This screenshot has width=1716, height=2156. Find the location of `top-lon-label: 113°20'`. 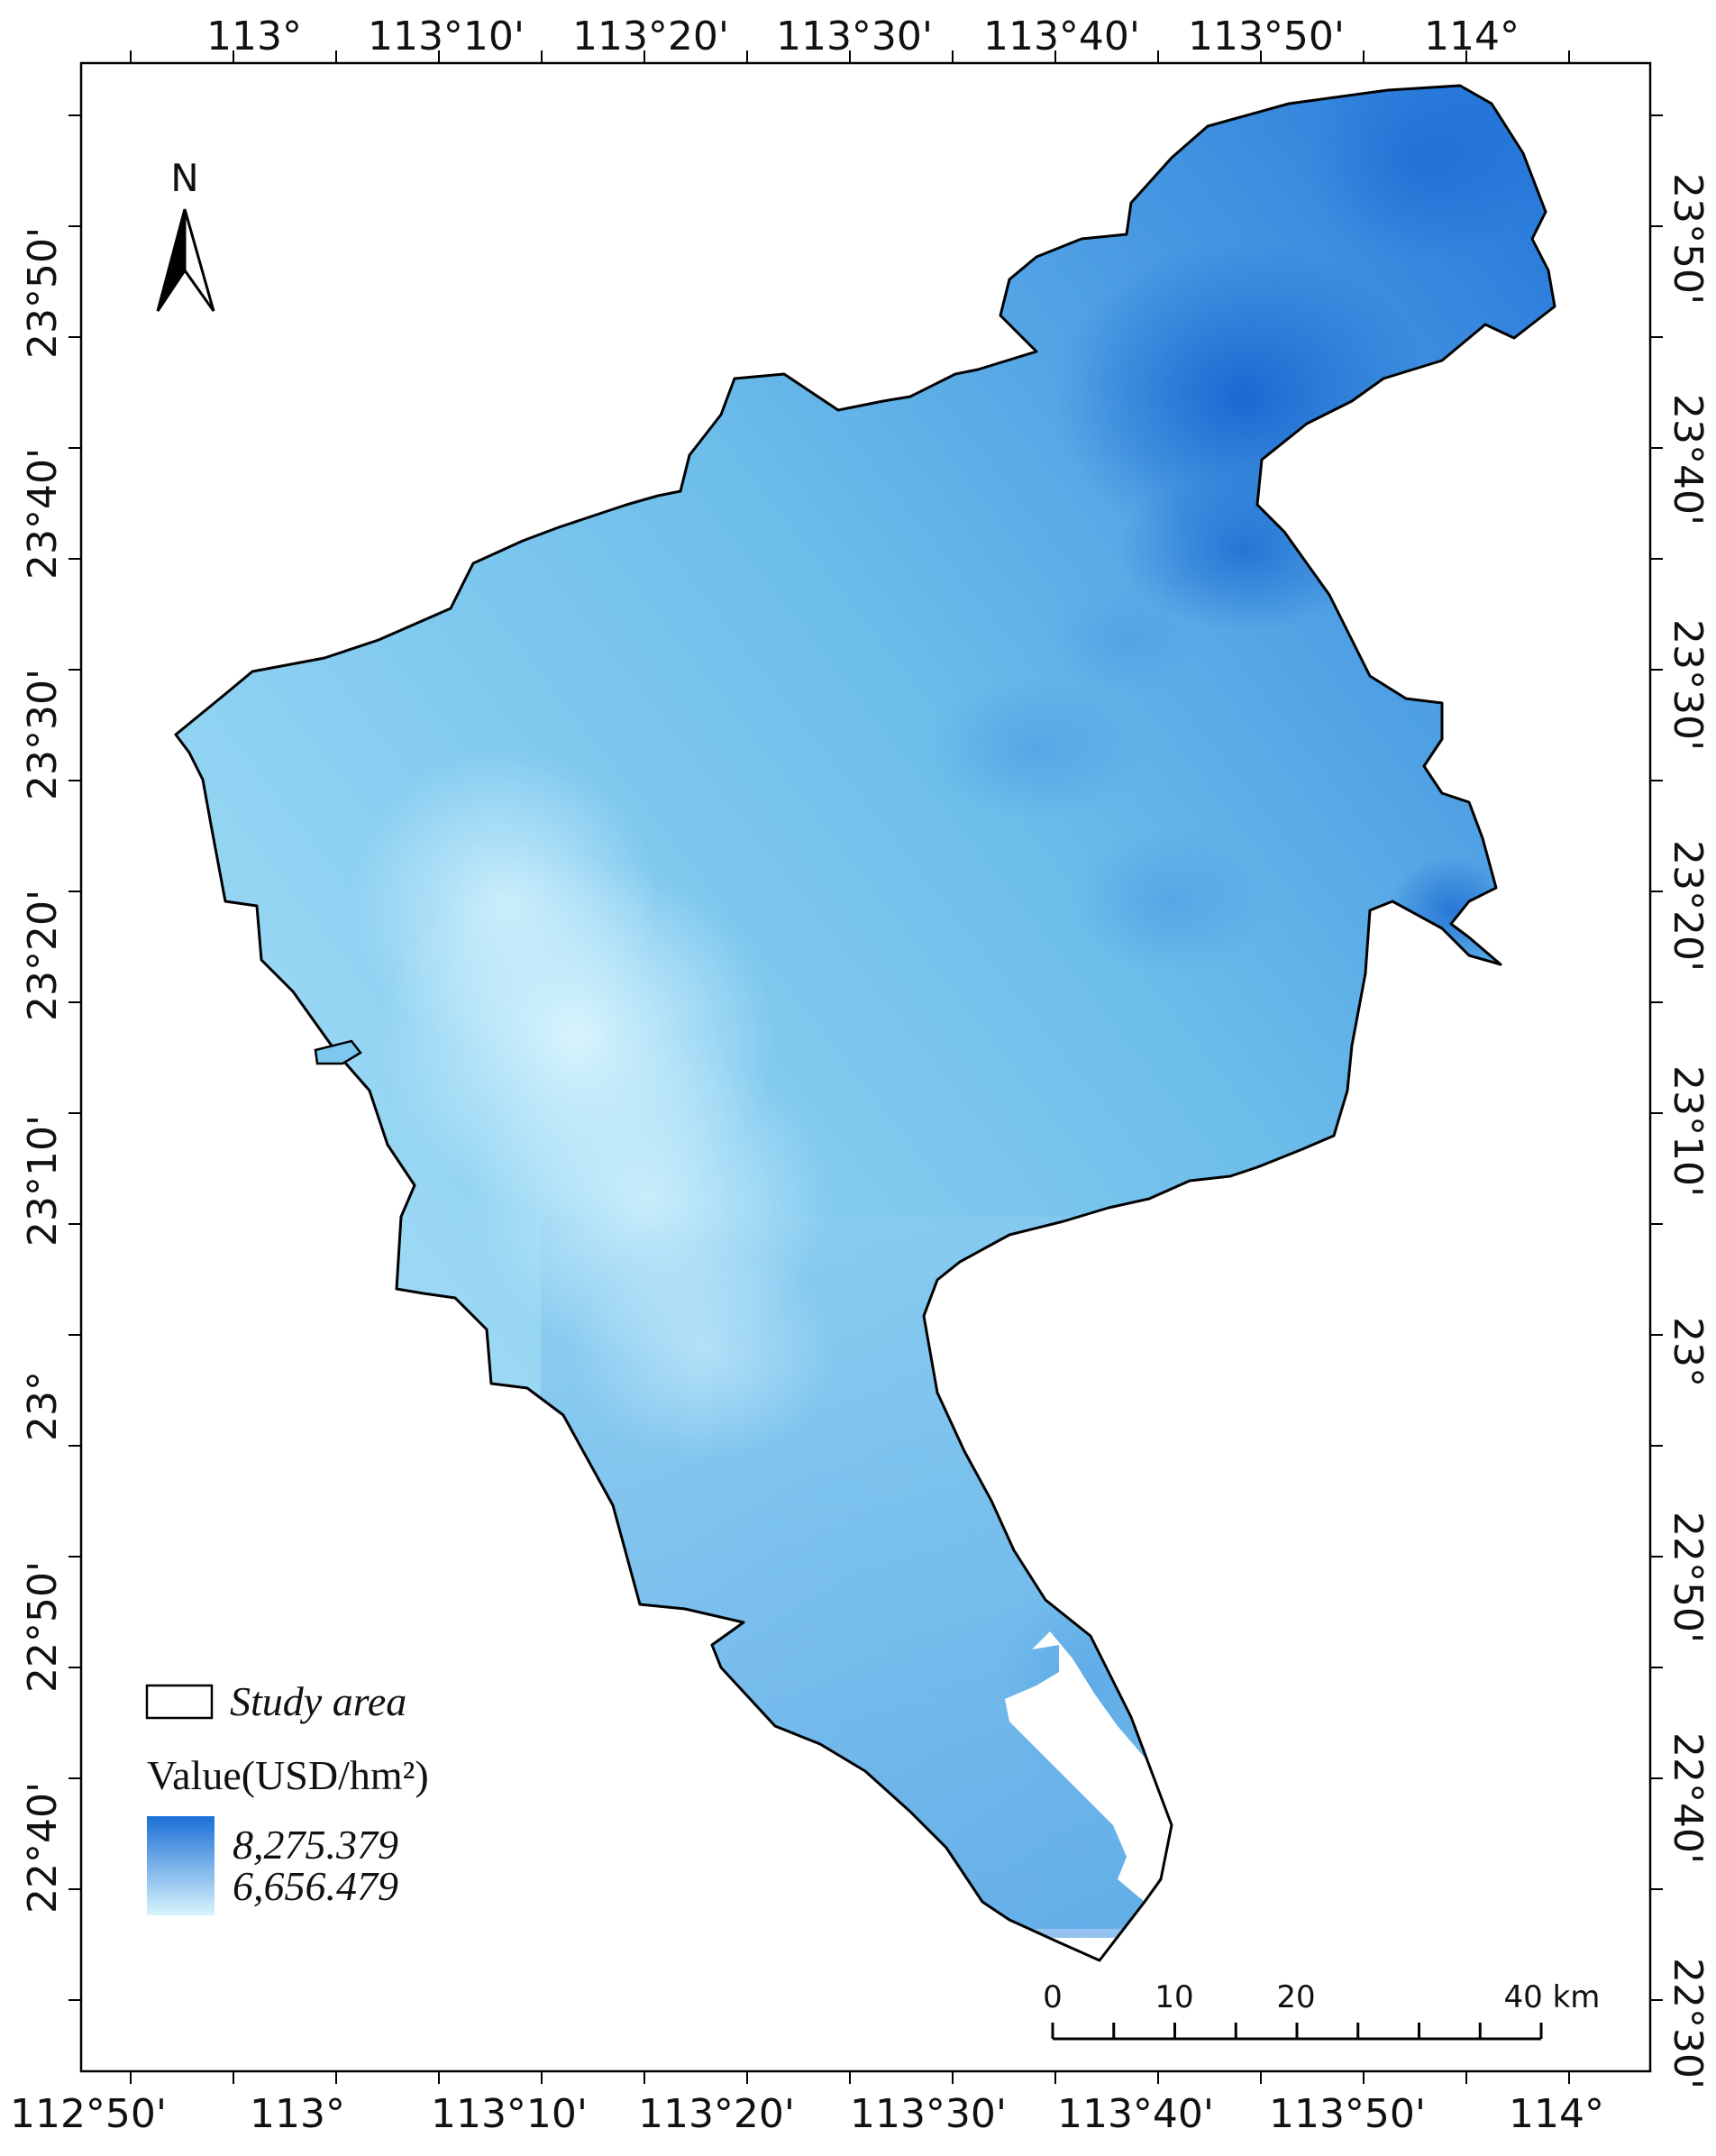

top-lon-label: 113°20' is located at coordinates (650, 36).